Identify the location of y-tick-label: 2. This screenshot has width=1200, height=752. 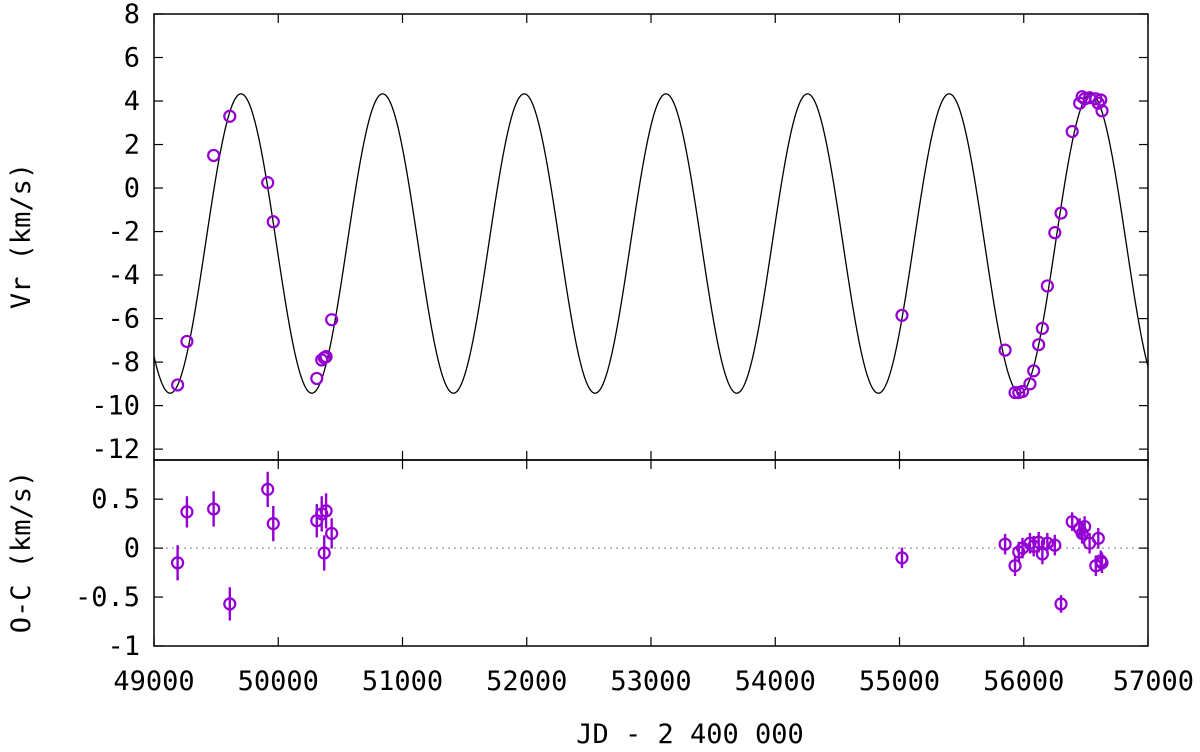
(132, 145).